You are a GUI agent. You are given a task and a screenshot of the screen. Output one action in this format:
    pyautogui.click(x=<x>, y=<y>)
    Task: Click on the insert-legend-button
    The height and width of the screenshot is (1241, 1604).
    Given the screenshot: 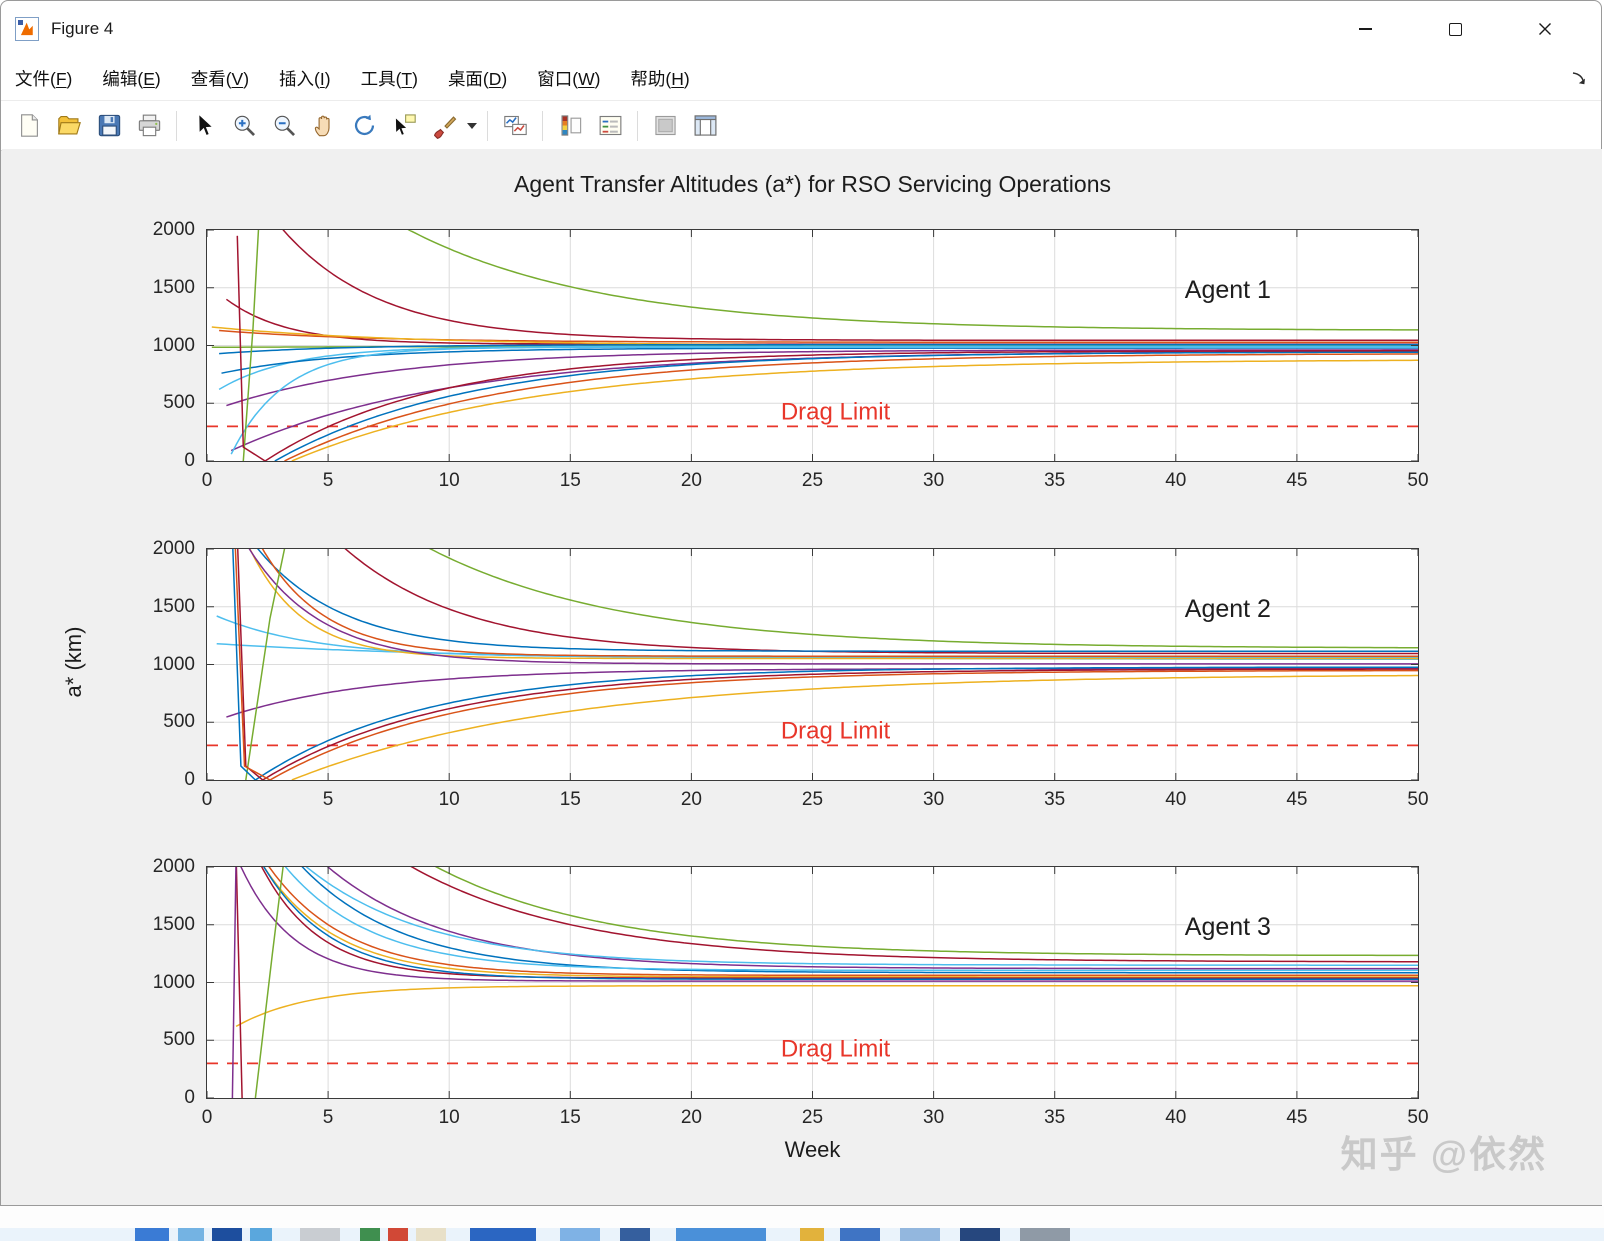 What is the action you would take?
    pyautogui.click(x=610, y=126)
    